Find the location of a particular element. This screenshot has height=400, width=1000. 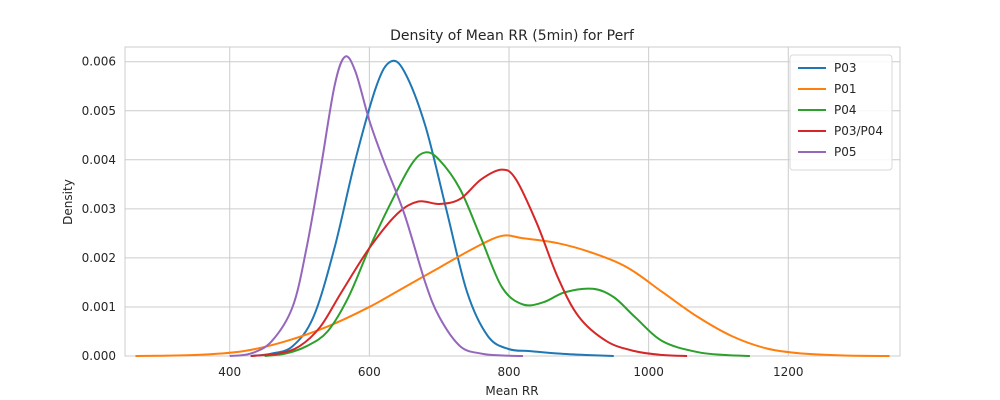

chart-title: Density of Mean RR (5min) for Perf is located at coordinates (512, 36).